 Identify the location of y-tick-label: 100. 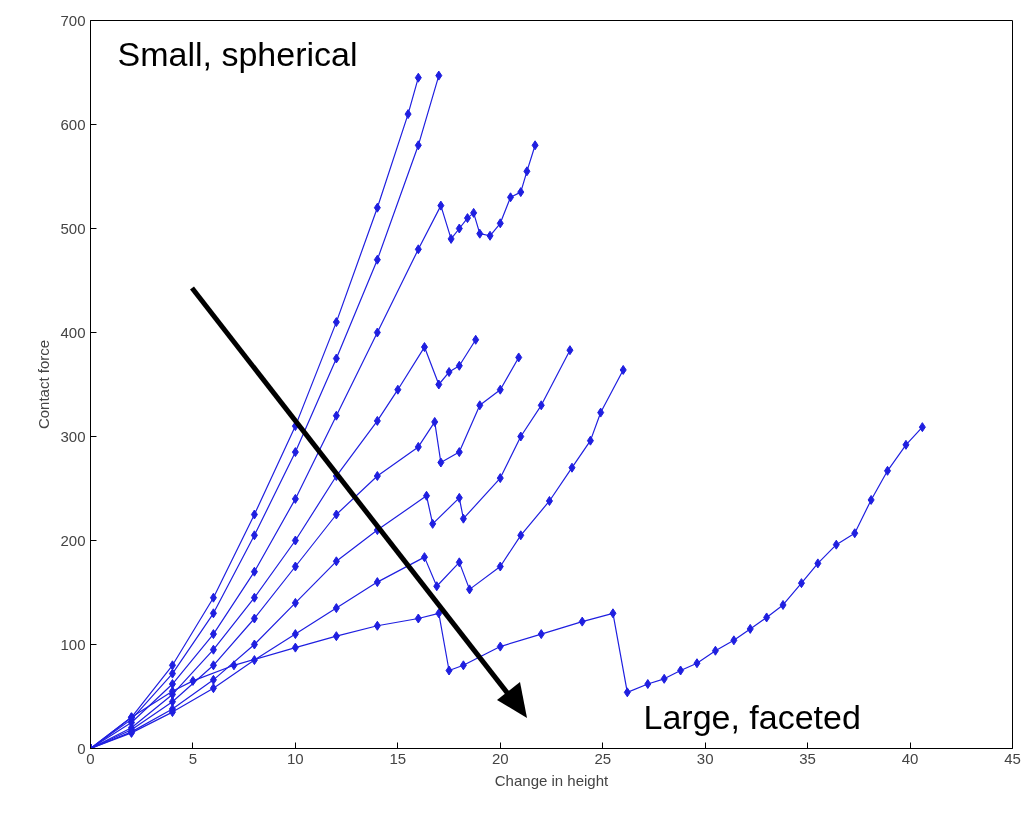
(73, 644).